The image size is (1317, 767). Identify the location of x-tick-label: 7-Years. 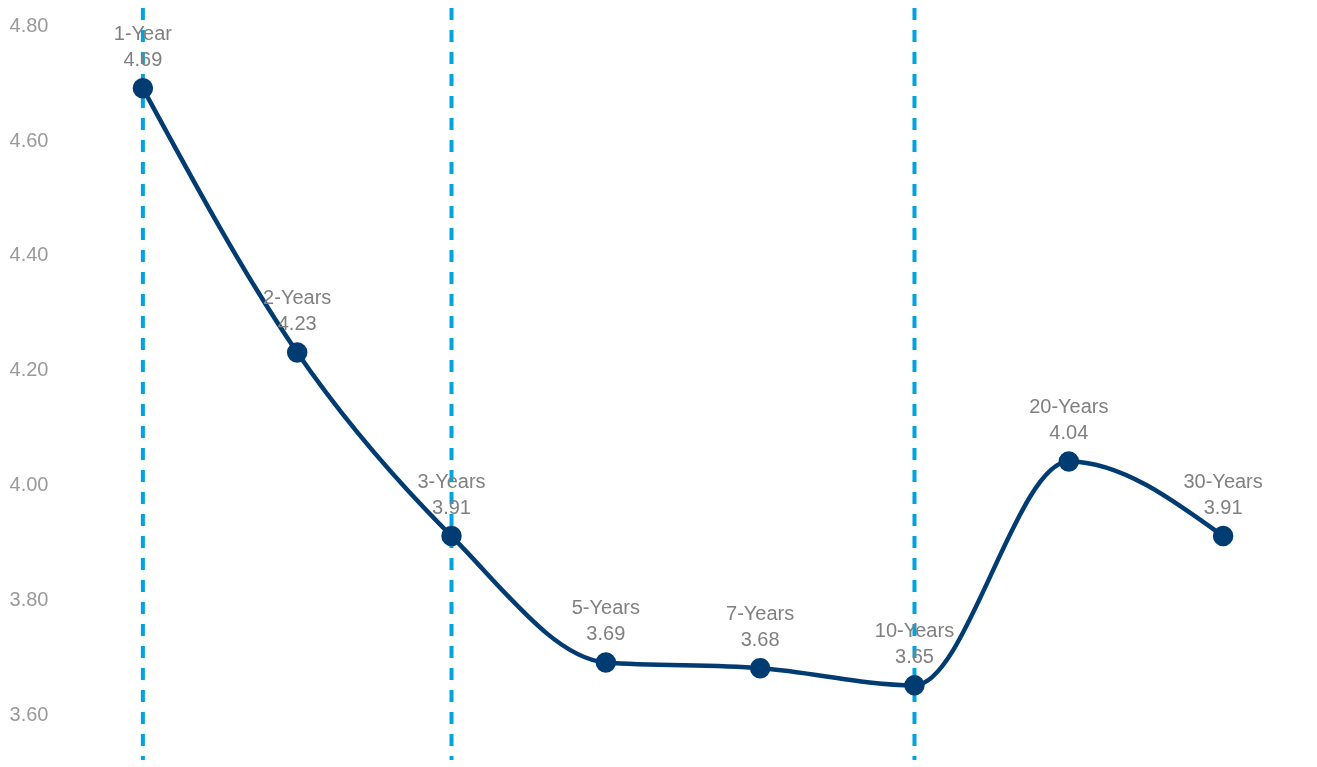
(760, 613).